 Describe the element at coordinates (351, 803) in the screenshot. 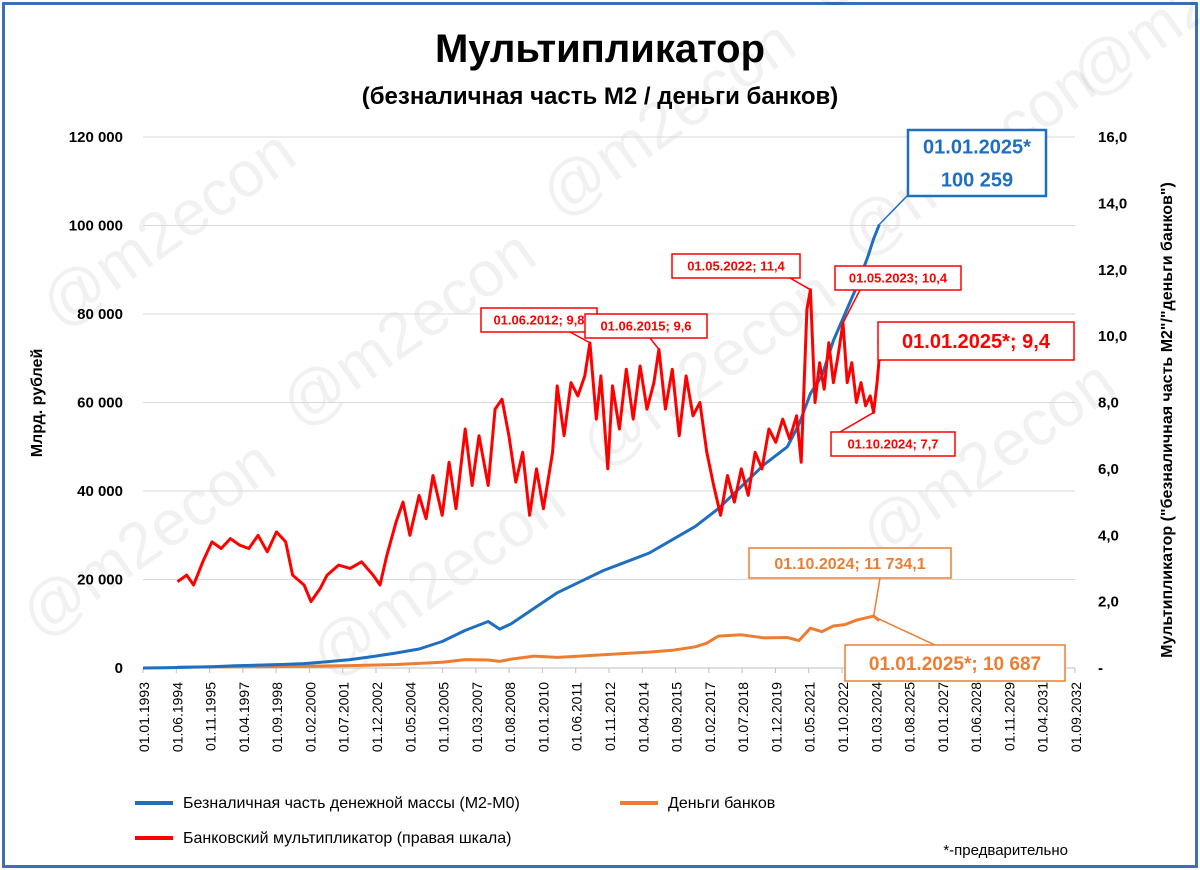

I see `legend-item-m2-m0-label: Безналичная часть денежной массы (М2-М0)` at that location.